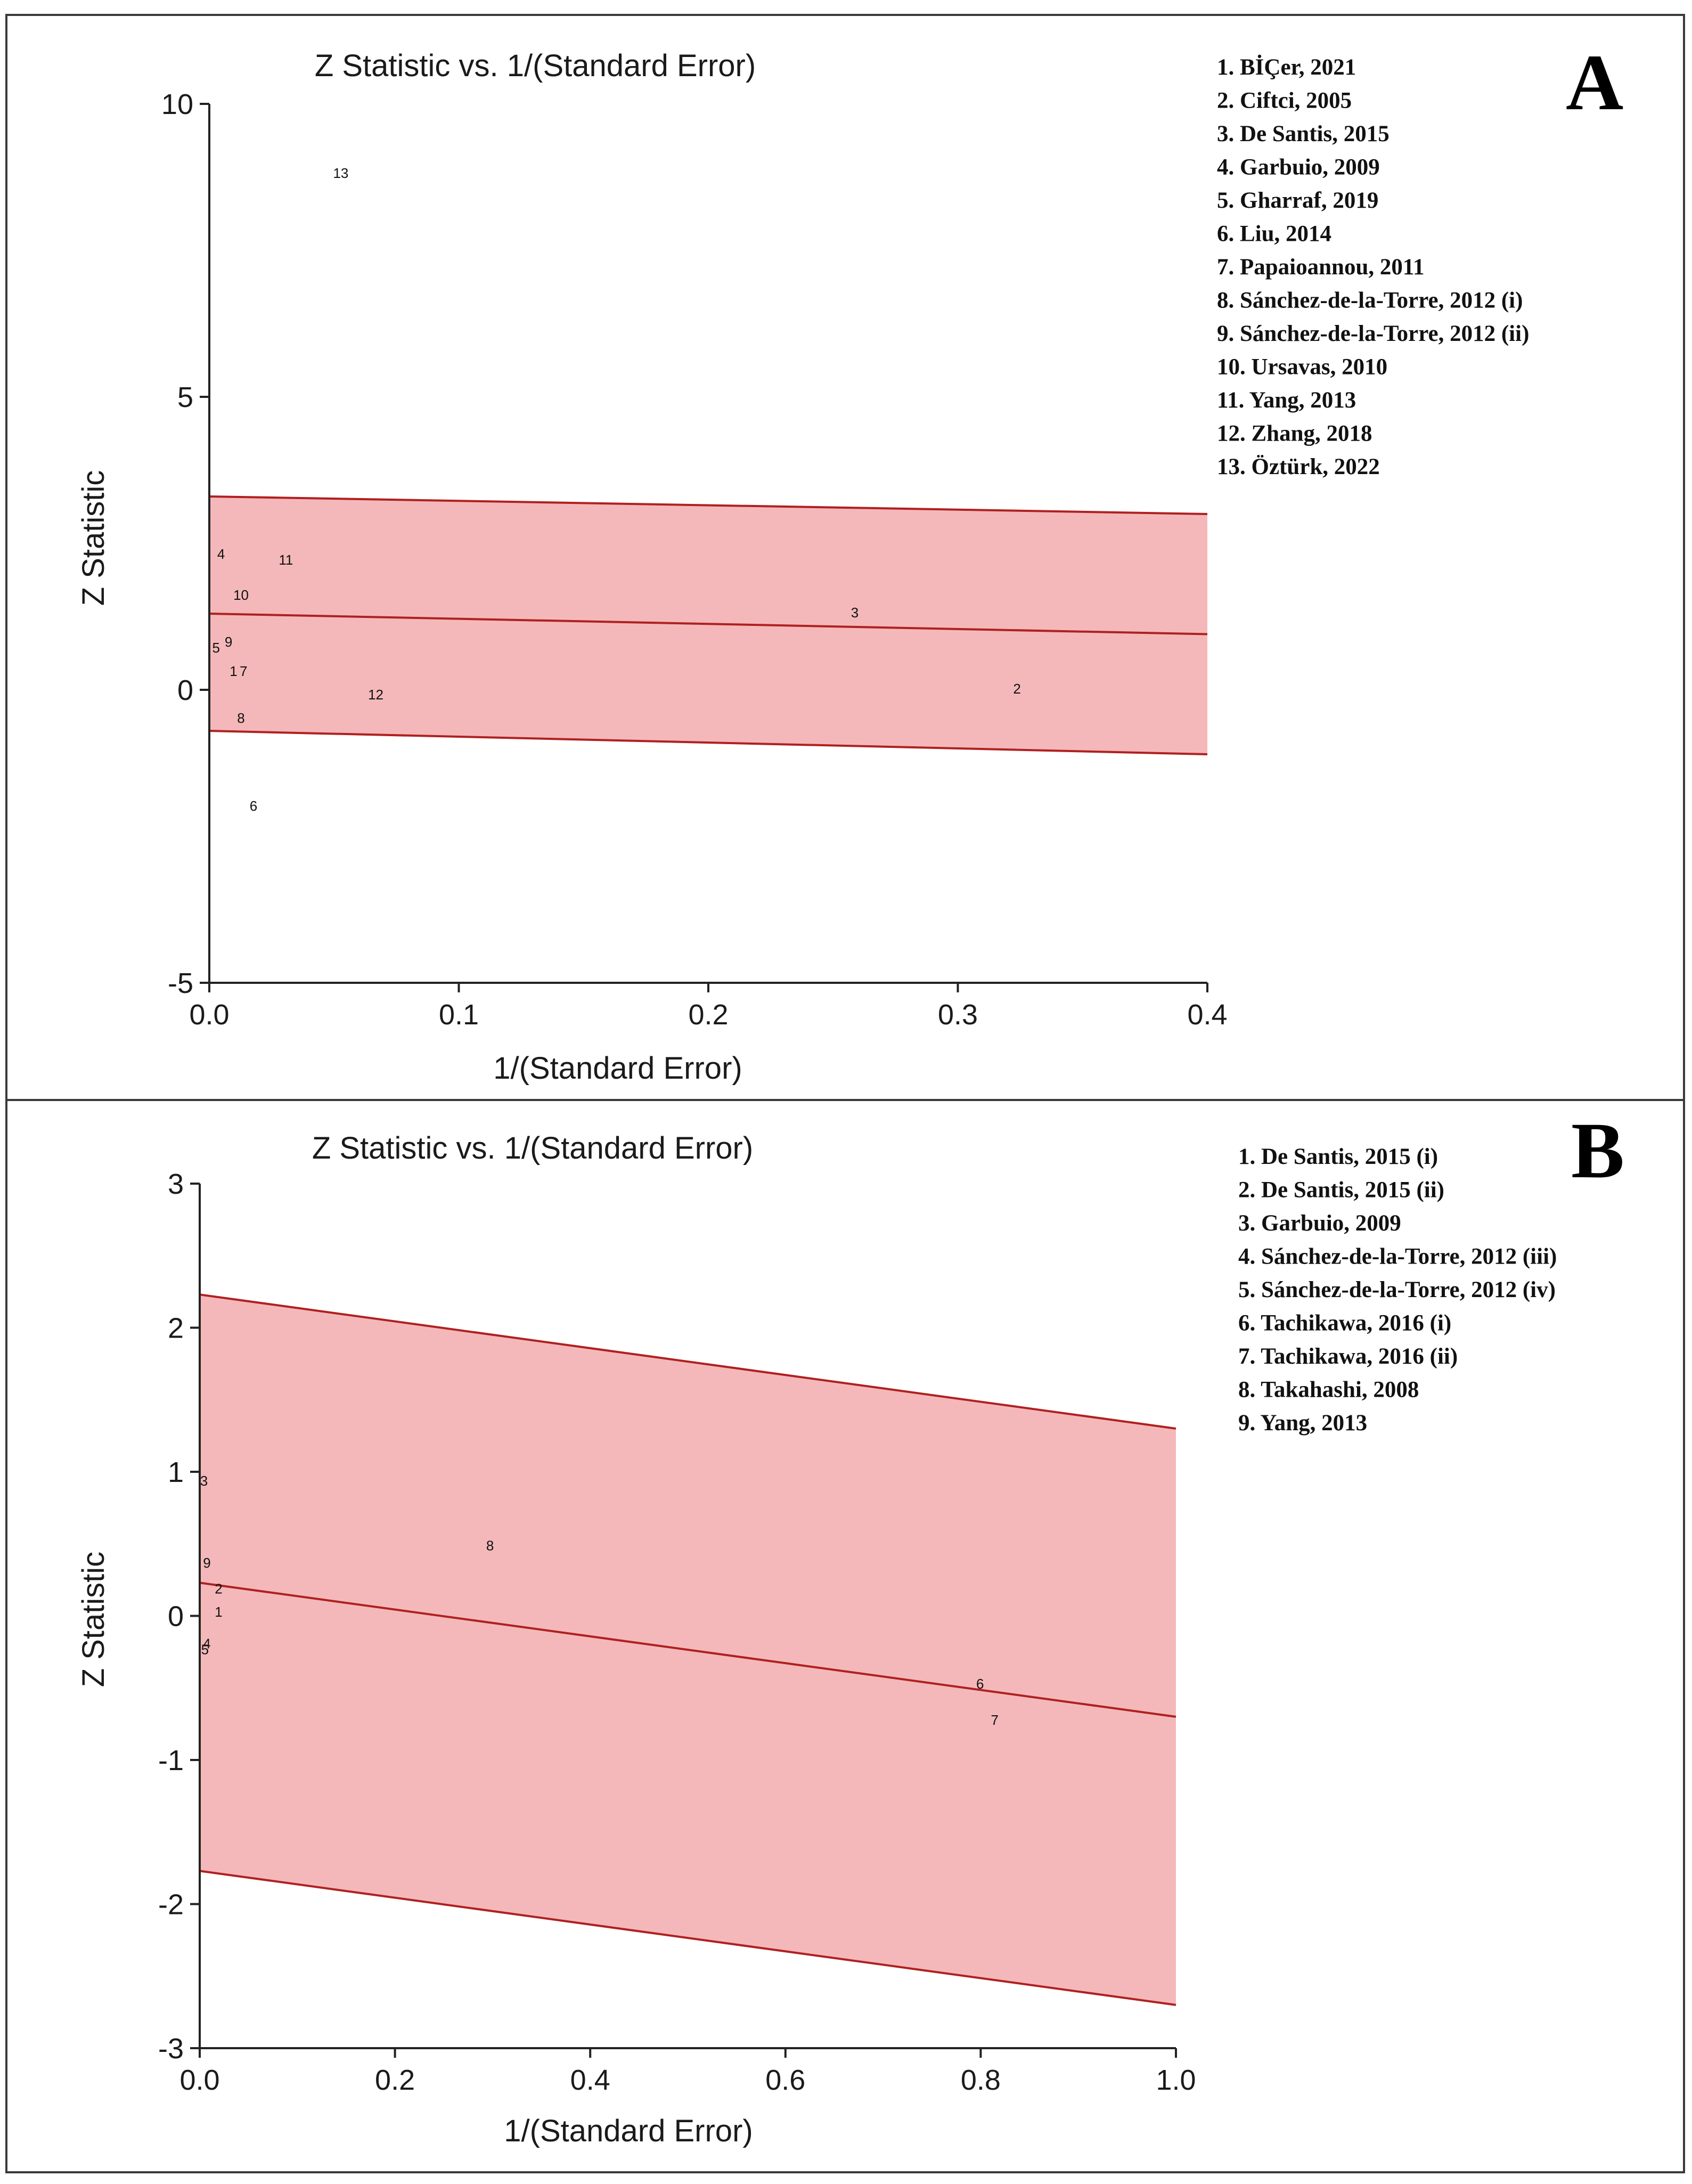  I want to click on legend-item: 9. Sánchez-de-la-Torre, 2012 (ii), so click(1373, 334).